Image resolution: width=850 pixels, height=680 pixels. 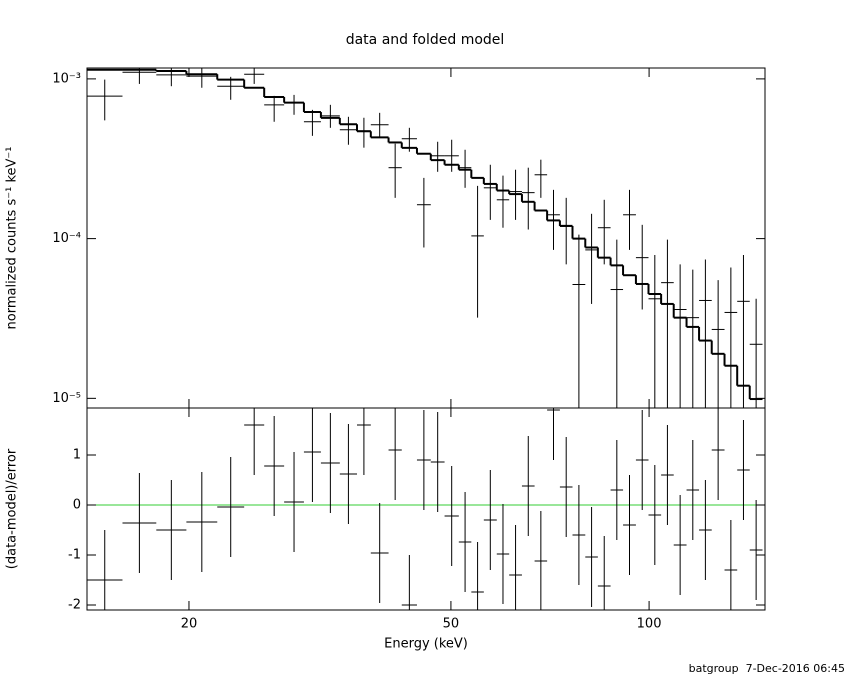 What do you see at coordinates (74, 605) in the screenshot?
I see `y-tick-label: -2` at bounding box center [74, 605].